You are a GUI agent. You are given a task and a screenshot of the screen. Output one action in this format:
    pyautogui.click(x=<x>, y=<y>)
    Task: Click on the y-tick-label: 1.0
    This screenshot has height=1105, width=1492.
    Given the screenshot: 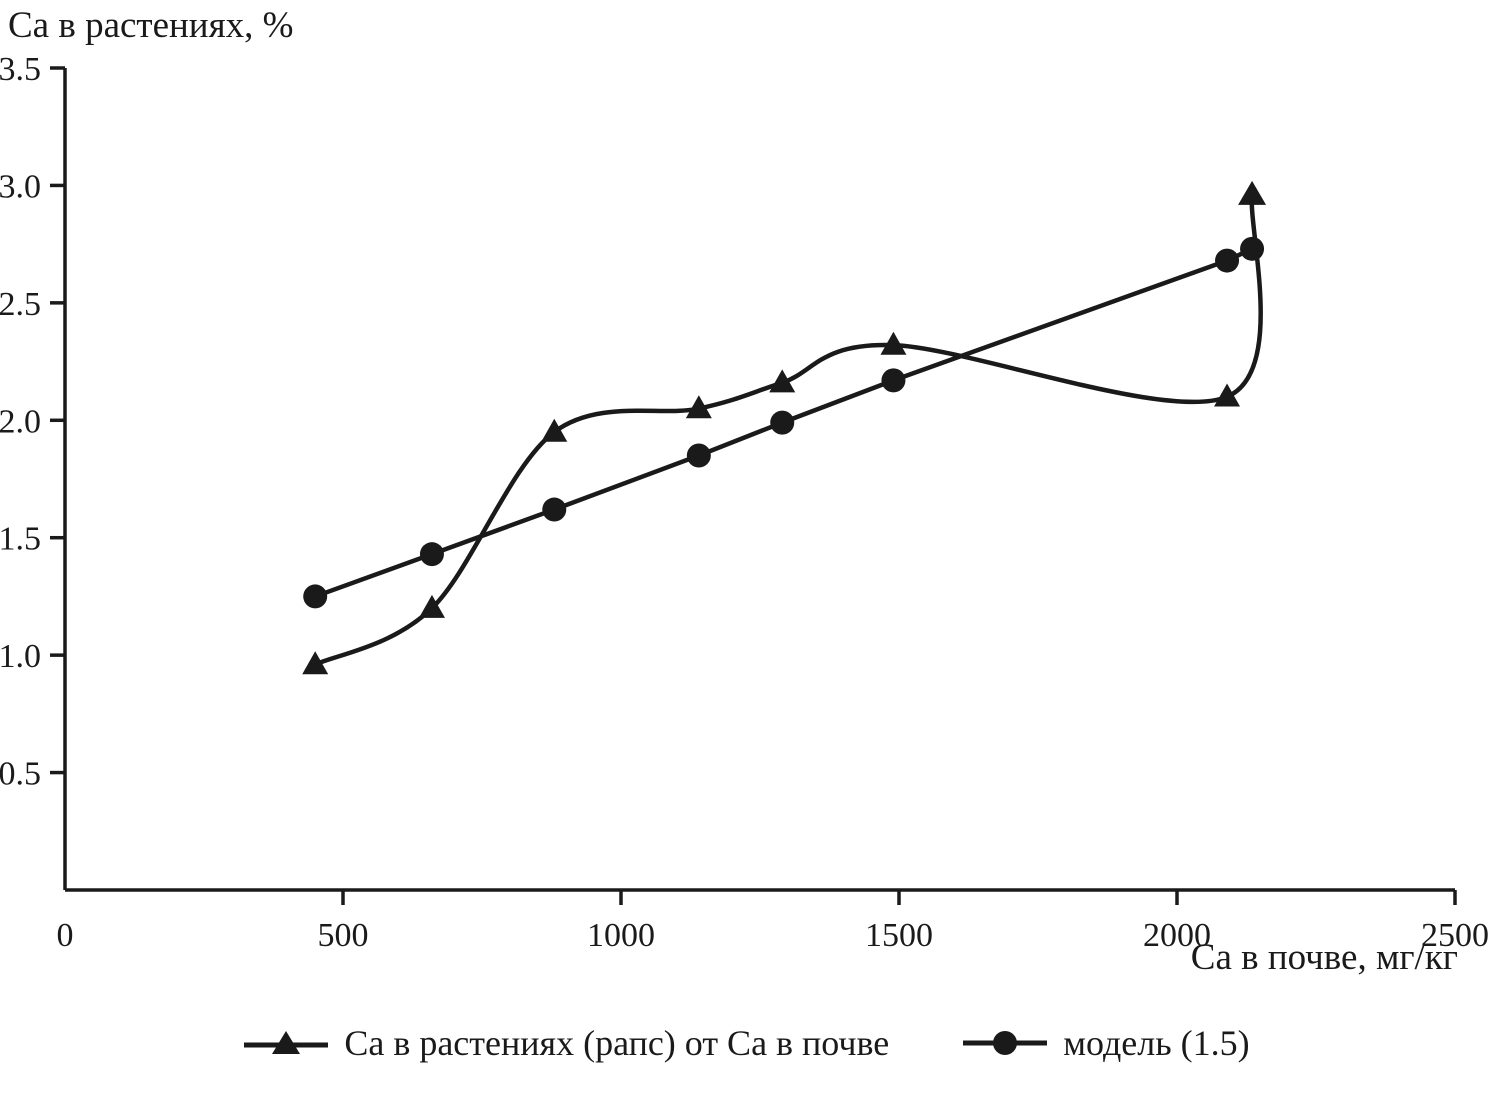 What is the action you would take?
    pyautogui.click(x=20, y=656)
    